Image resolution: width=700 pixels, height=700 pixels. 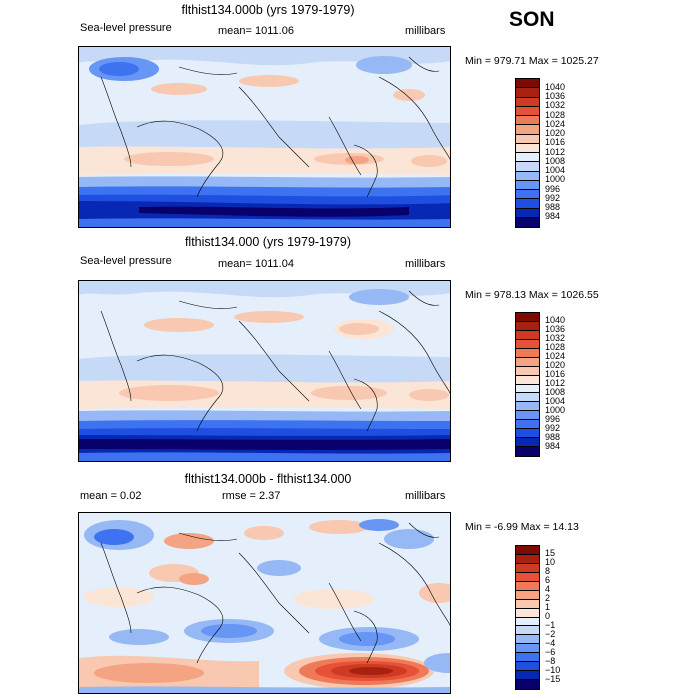 What do you see at coordinates (553, 436) in the screenshot?
I see `colorbar-2-level-label: 988` at bounding box center [553, 436].